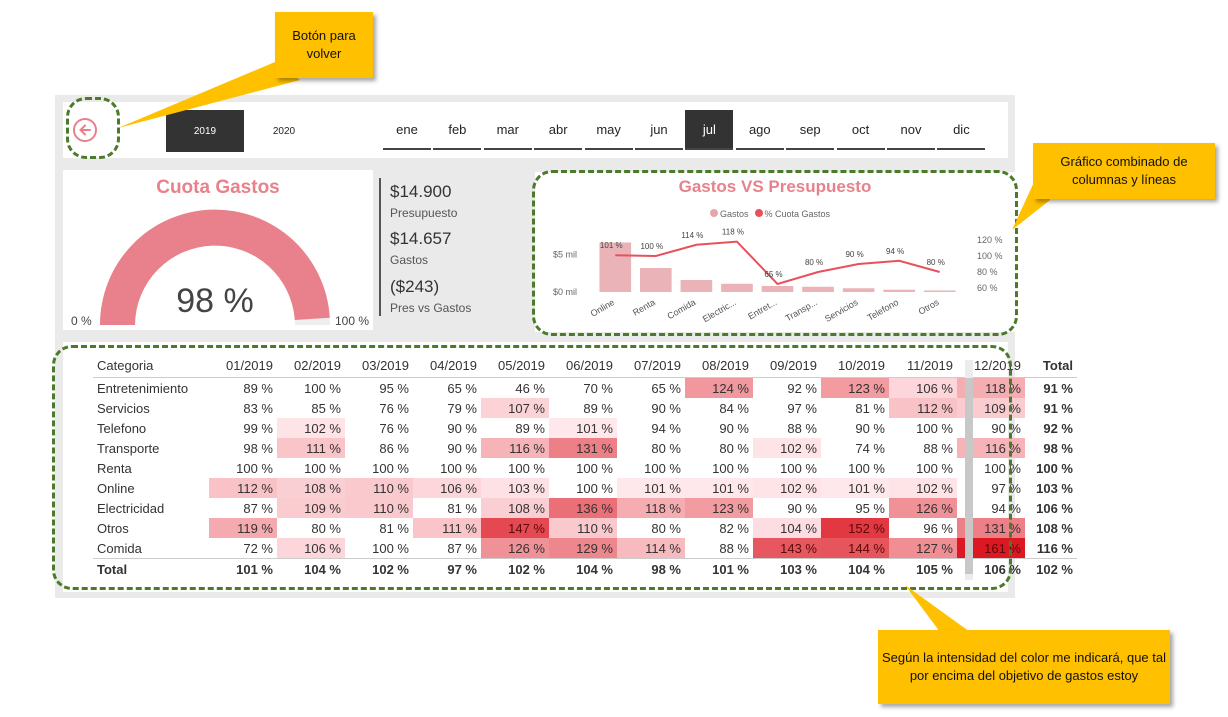 This screenshot has width=1228, height=717. I want to click on matrix-cell: 131 %, so click(583, 448).